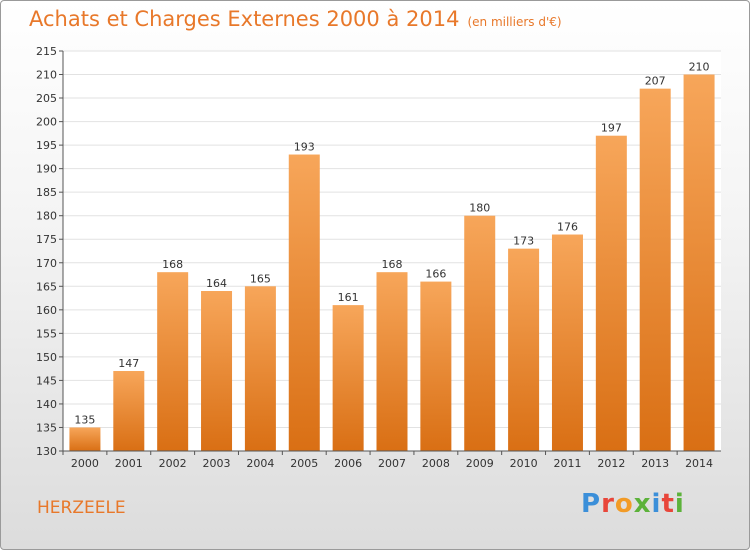 Image resolution: width=750 pixels, height=550 pixels. I want to click on chart-title-text: Achats et Charges Externes 2000 à 2014, so click(244, 19).